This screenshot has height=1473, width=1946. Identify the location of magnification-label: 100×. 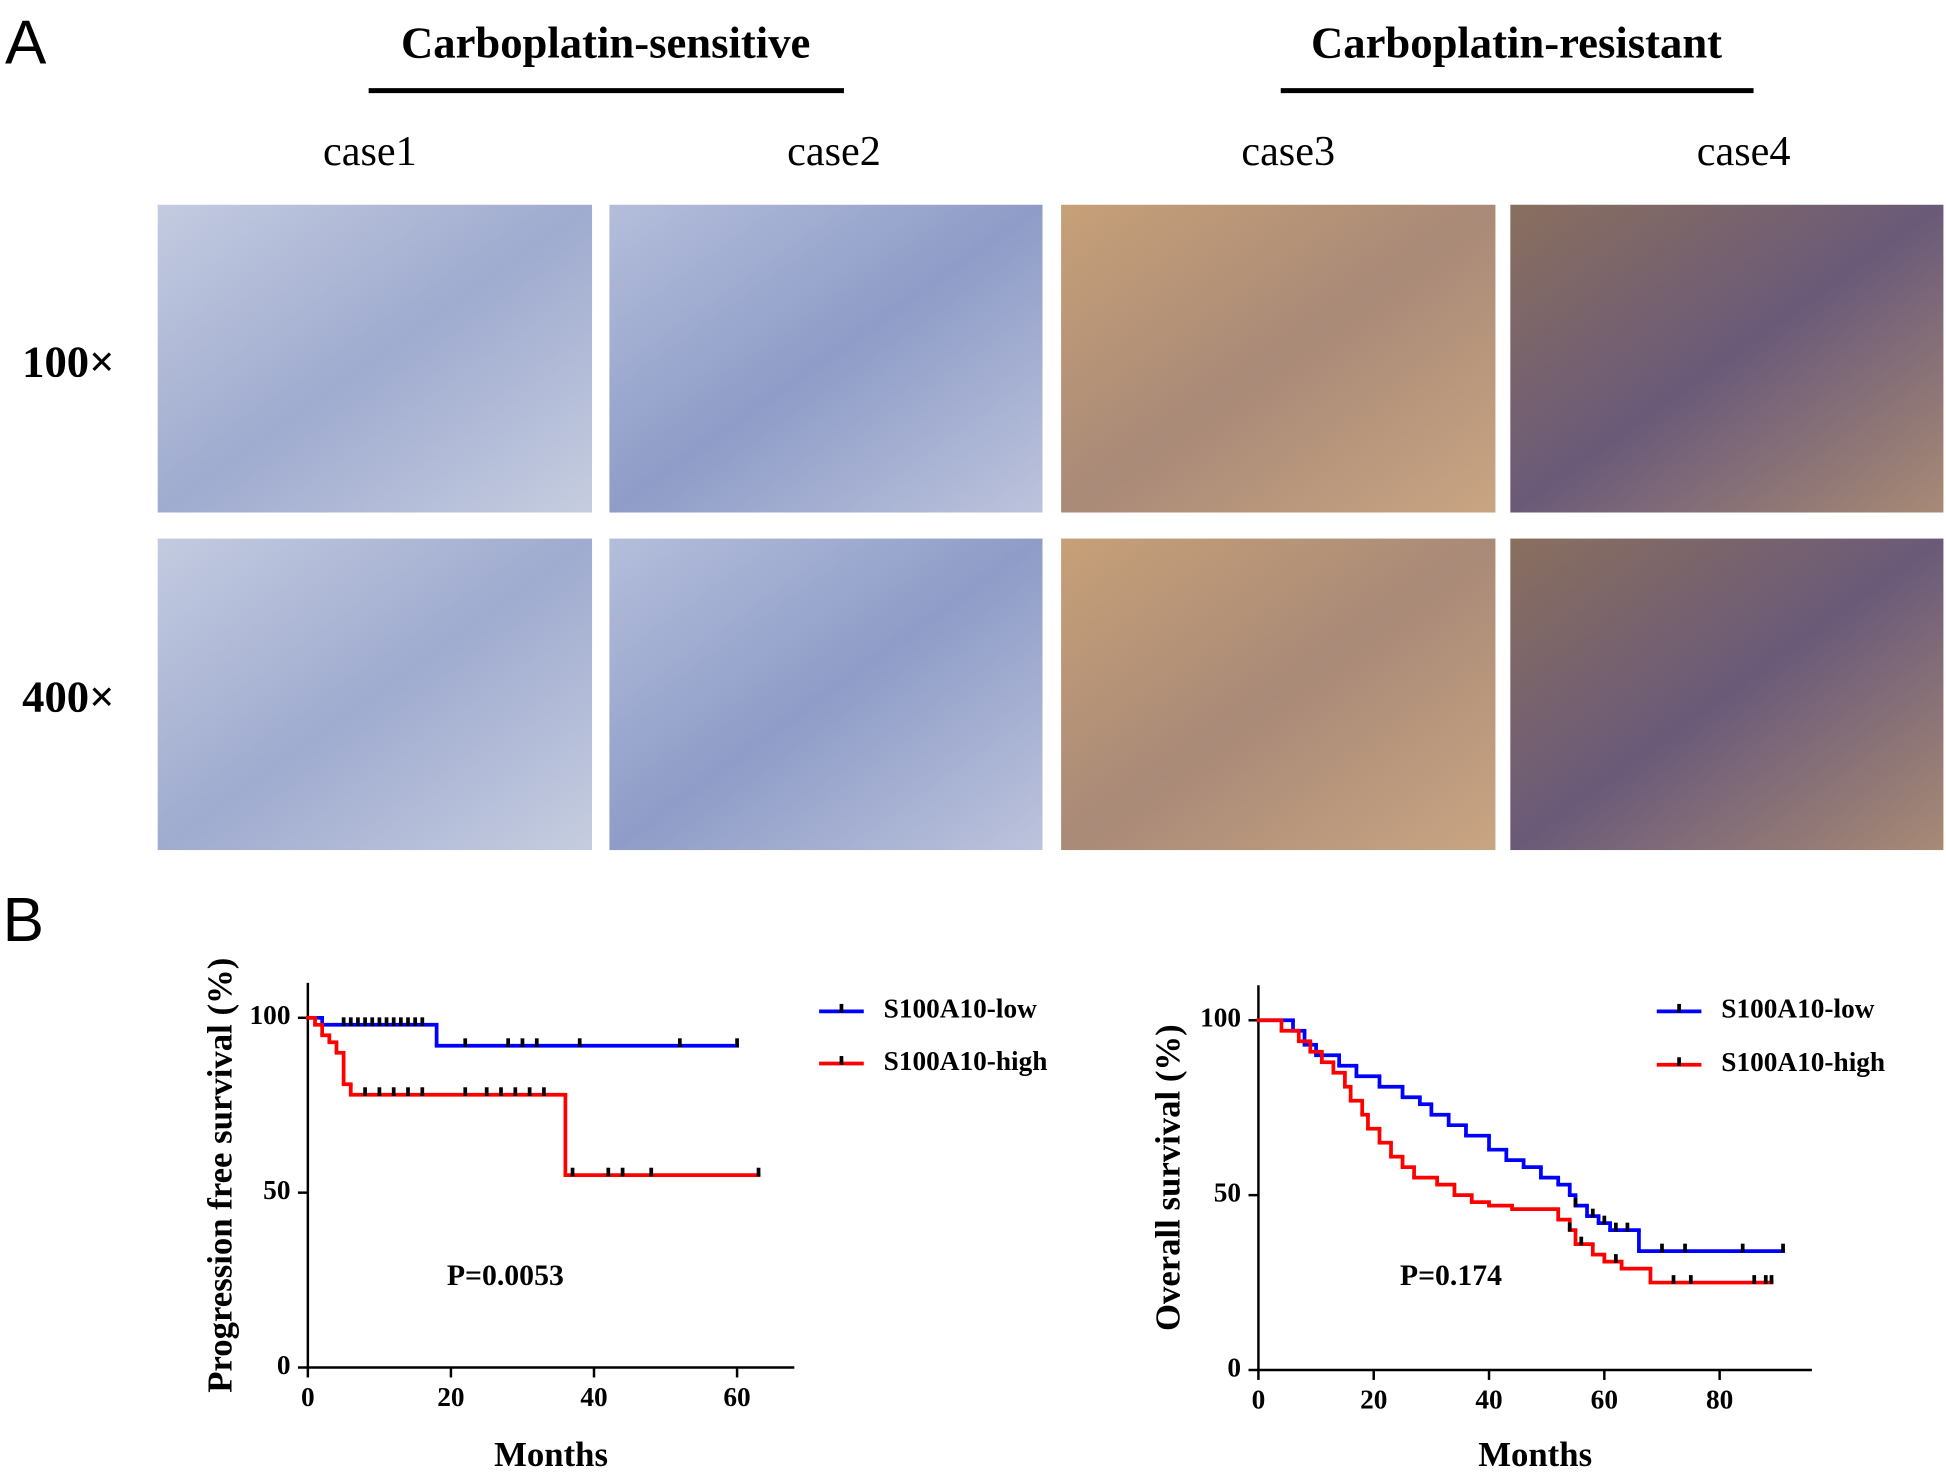
(68, 361).